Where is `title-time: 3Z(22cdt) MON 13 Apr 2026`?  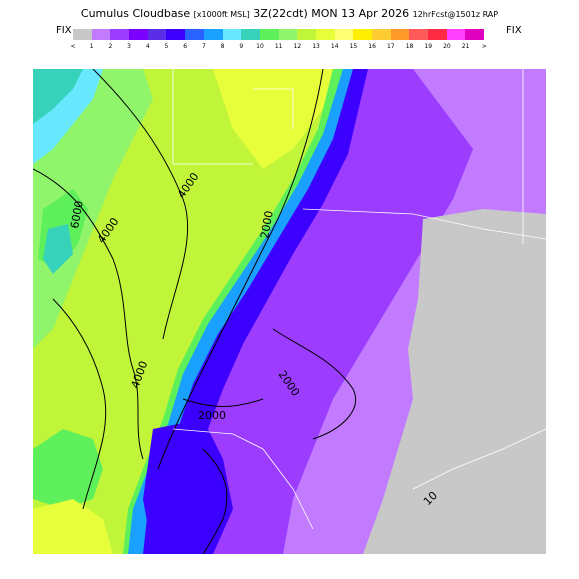
title-time: 3Z(22cdt) MON 13 Apr 2026 is located at coordinates (331, 13).